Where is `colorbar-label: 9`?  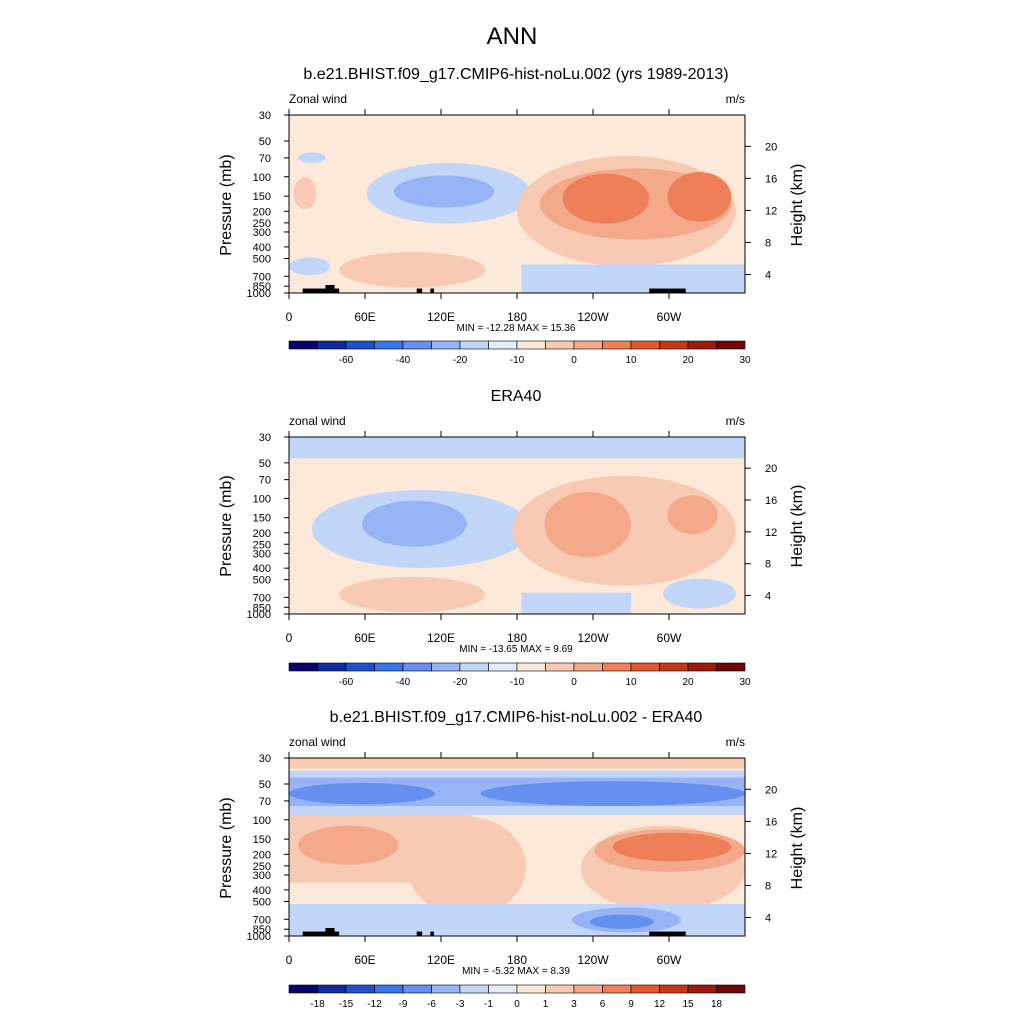
colorbar-label: 9 is located at coordinates (631, 1004).